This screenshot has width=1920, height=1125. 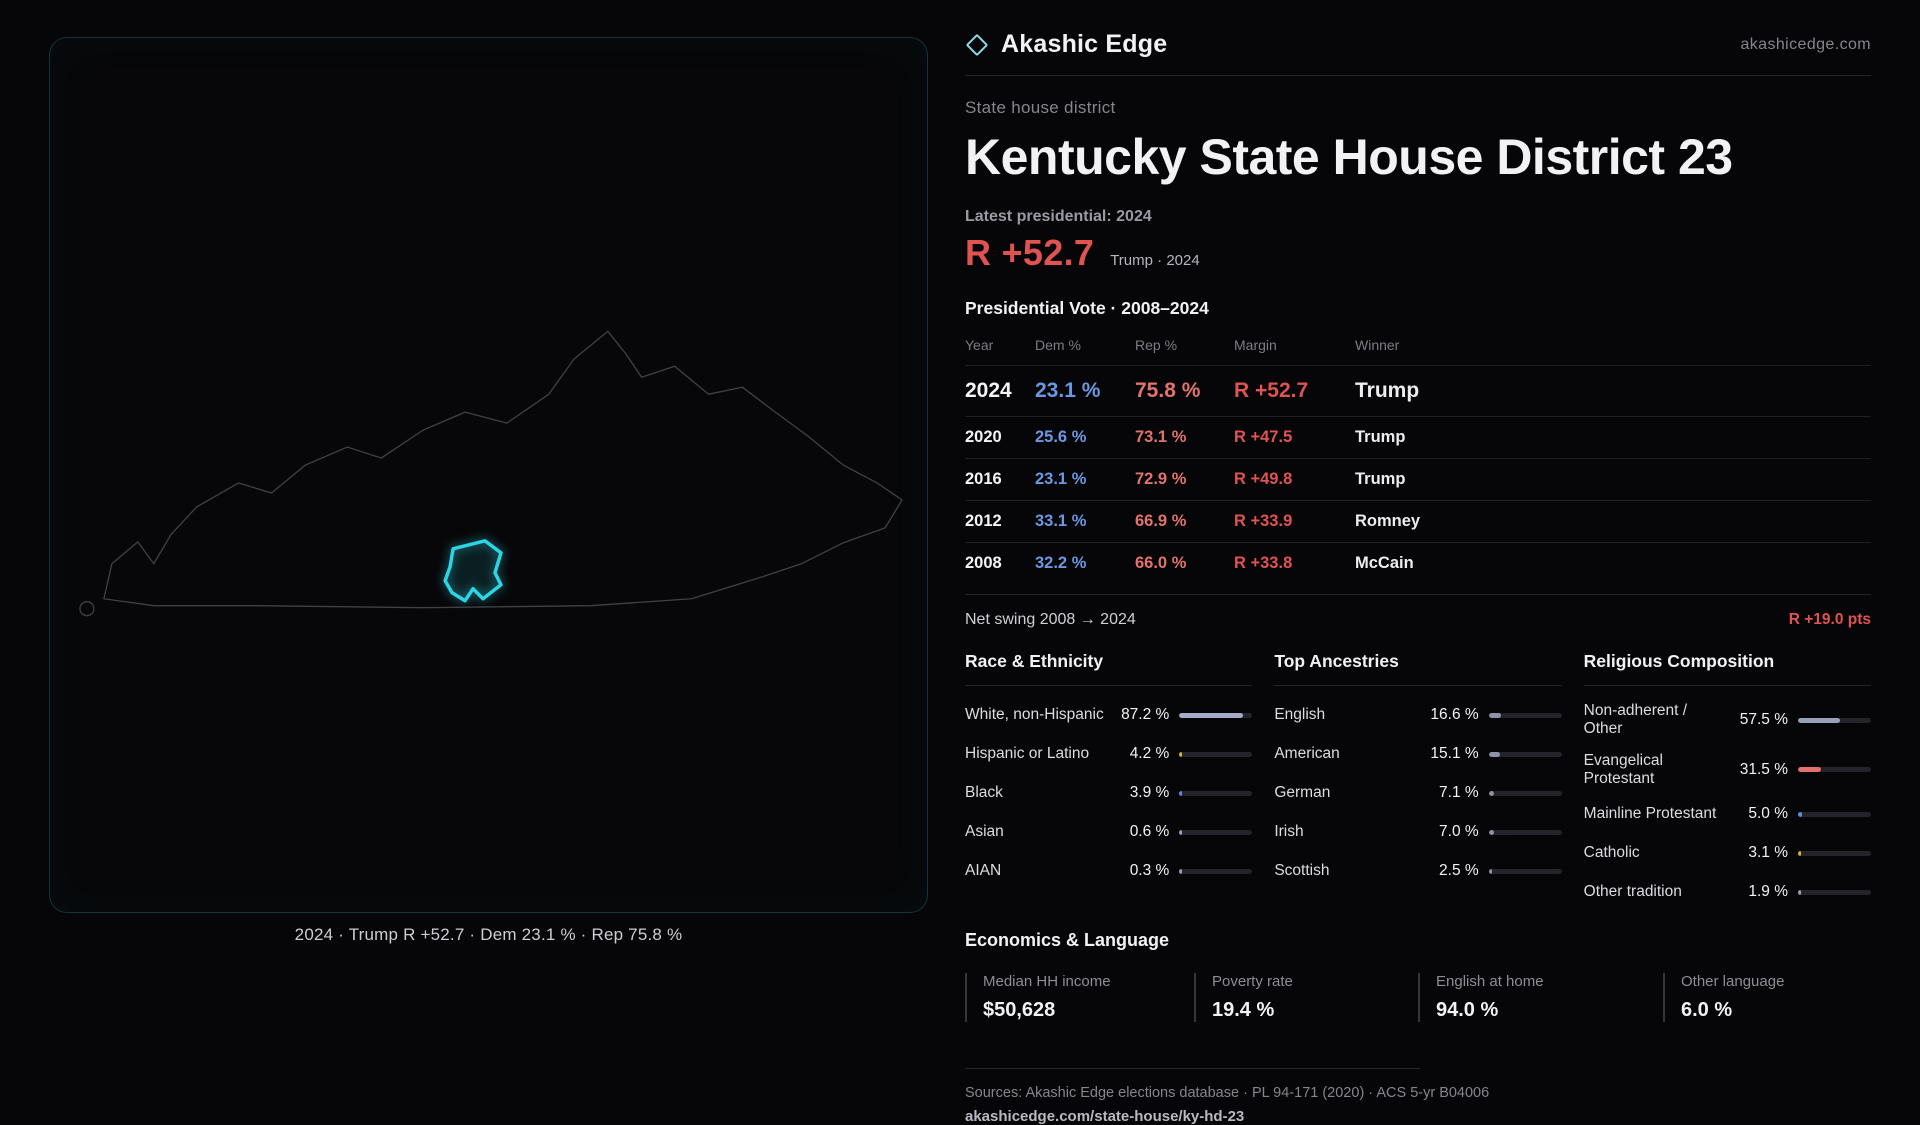 I want to click on demo-row: Irish 7.0 %, so click(x=1418, y=832).